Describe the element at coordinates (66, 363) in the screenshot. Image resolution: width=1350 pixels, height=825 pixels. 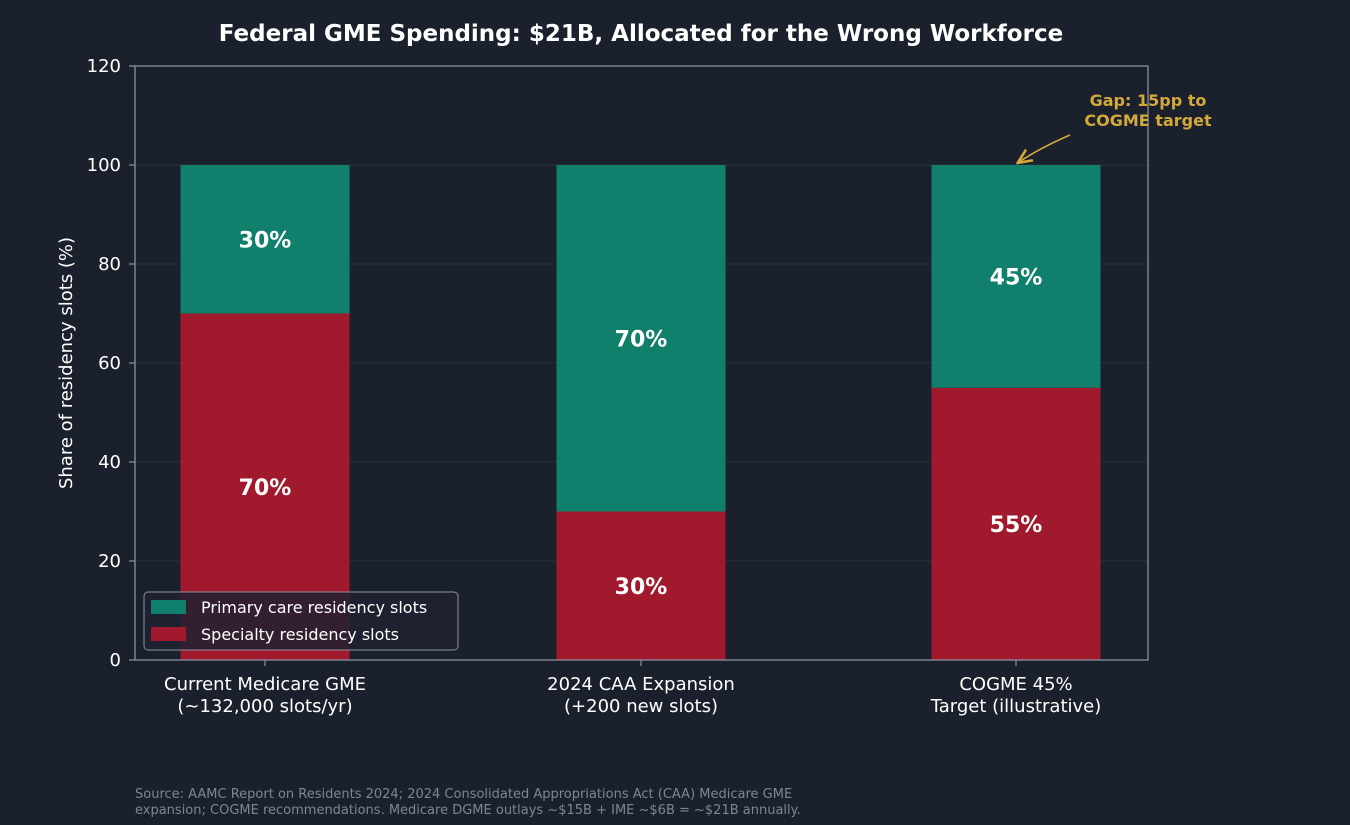
I see `y-axis-label: Share of residency slots (%)` at that location.